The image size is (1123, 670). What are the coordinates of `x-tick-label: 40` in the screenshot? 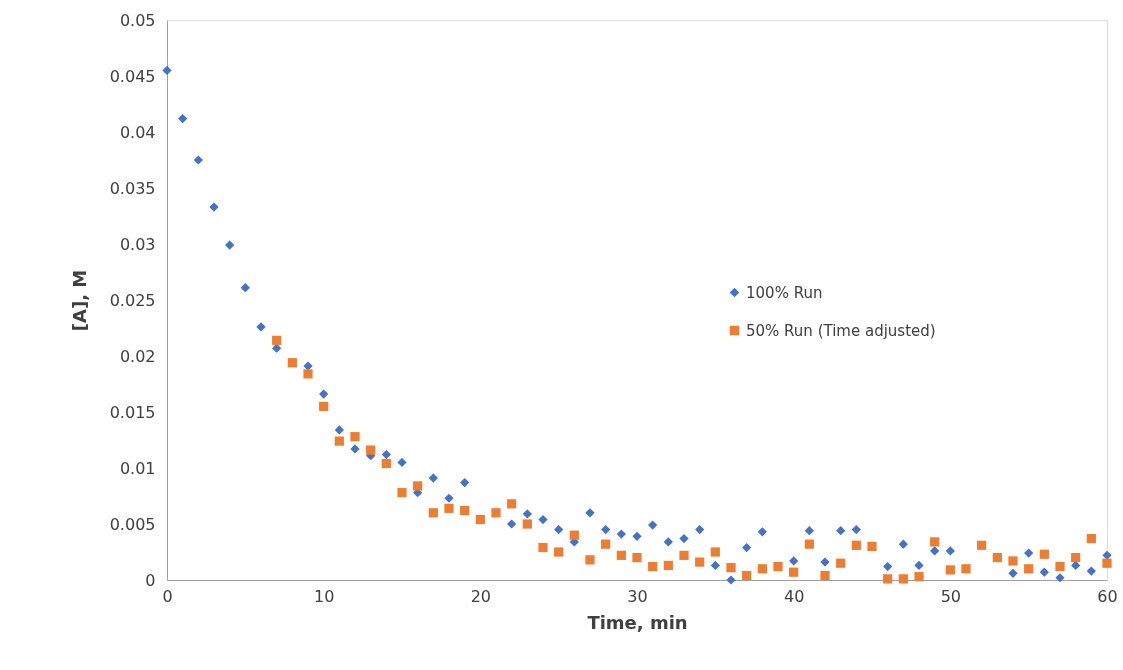 It's located at (794, 596).